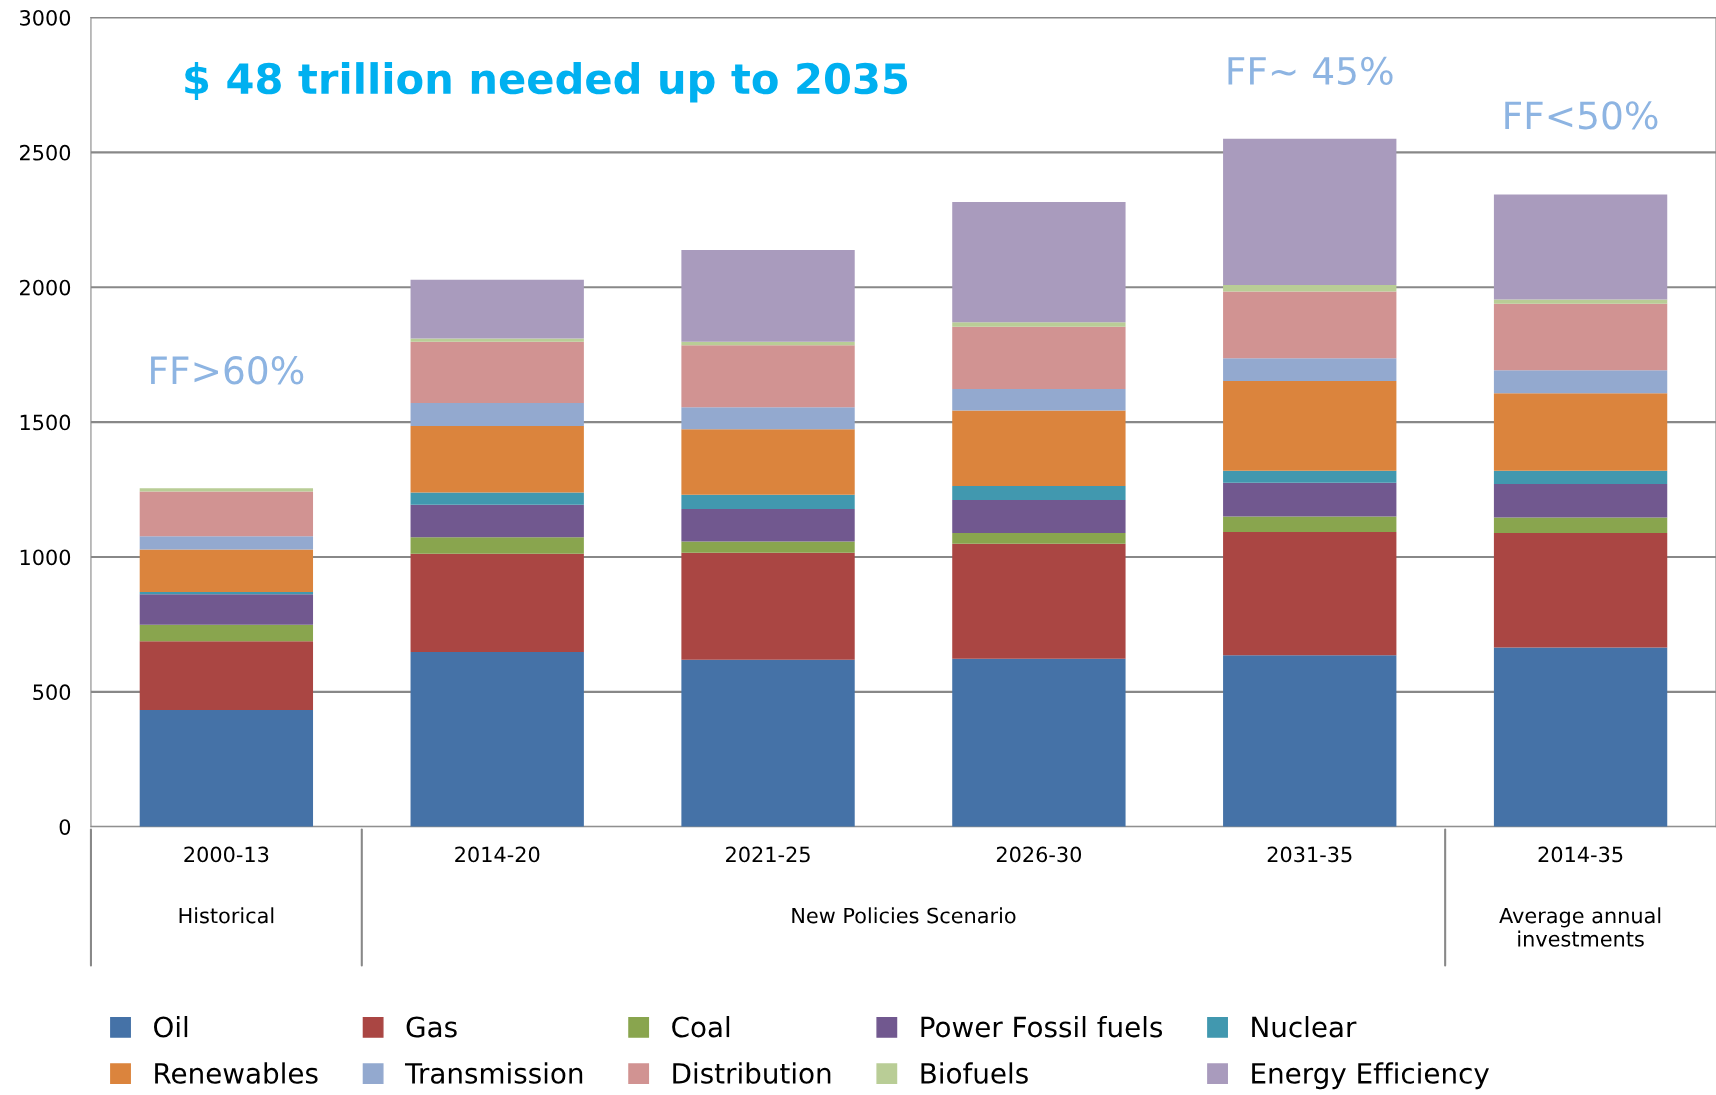  Describe the element at coordinates (171, 1026) in the screenshot. I see `legend-label: Oil` at that location.